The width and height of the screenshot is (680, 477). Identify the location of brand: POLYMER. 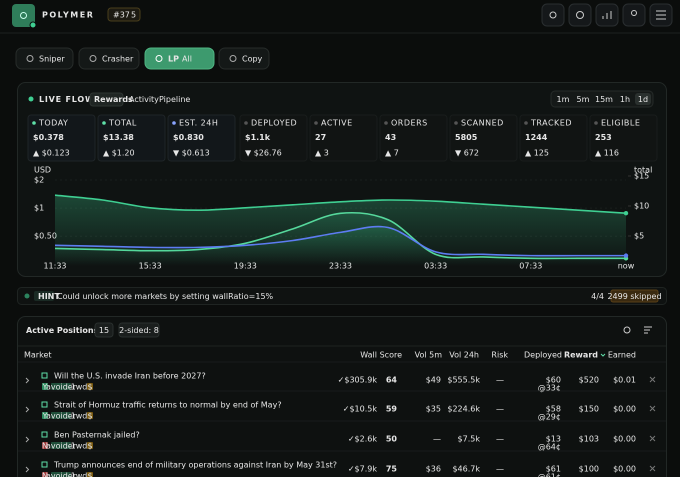
(68, 15).